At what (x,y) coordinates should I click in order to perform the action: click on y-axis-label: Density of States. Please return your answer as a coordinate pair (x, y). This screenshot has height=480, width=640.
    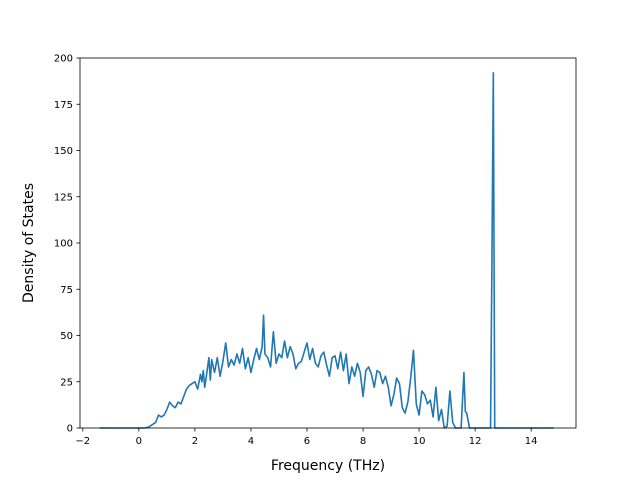
    Looking at the image, I should click on (29, 243).